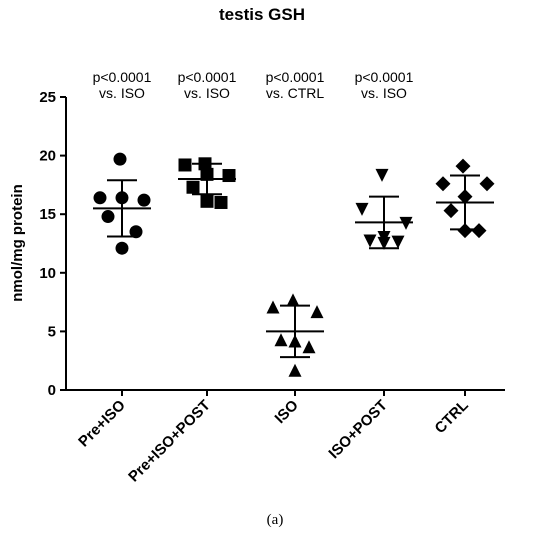 The width and height of the screenshot is (550, 534). Describe the element at coordinates (287, 412) in the screenshot. I see `x-tick-label: ISO` at that location.